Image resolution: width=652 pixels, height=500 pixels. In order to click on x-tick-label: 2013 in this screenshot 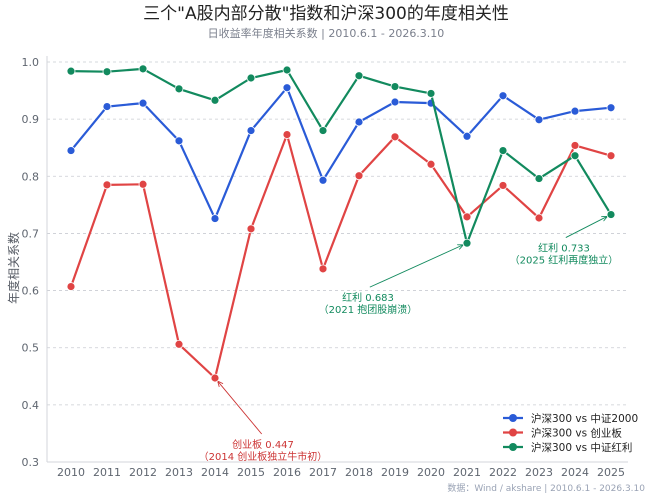, I will do `click(179, 472)`.